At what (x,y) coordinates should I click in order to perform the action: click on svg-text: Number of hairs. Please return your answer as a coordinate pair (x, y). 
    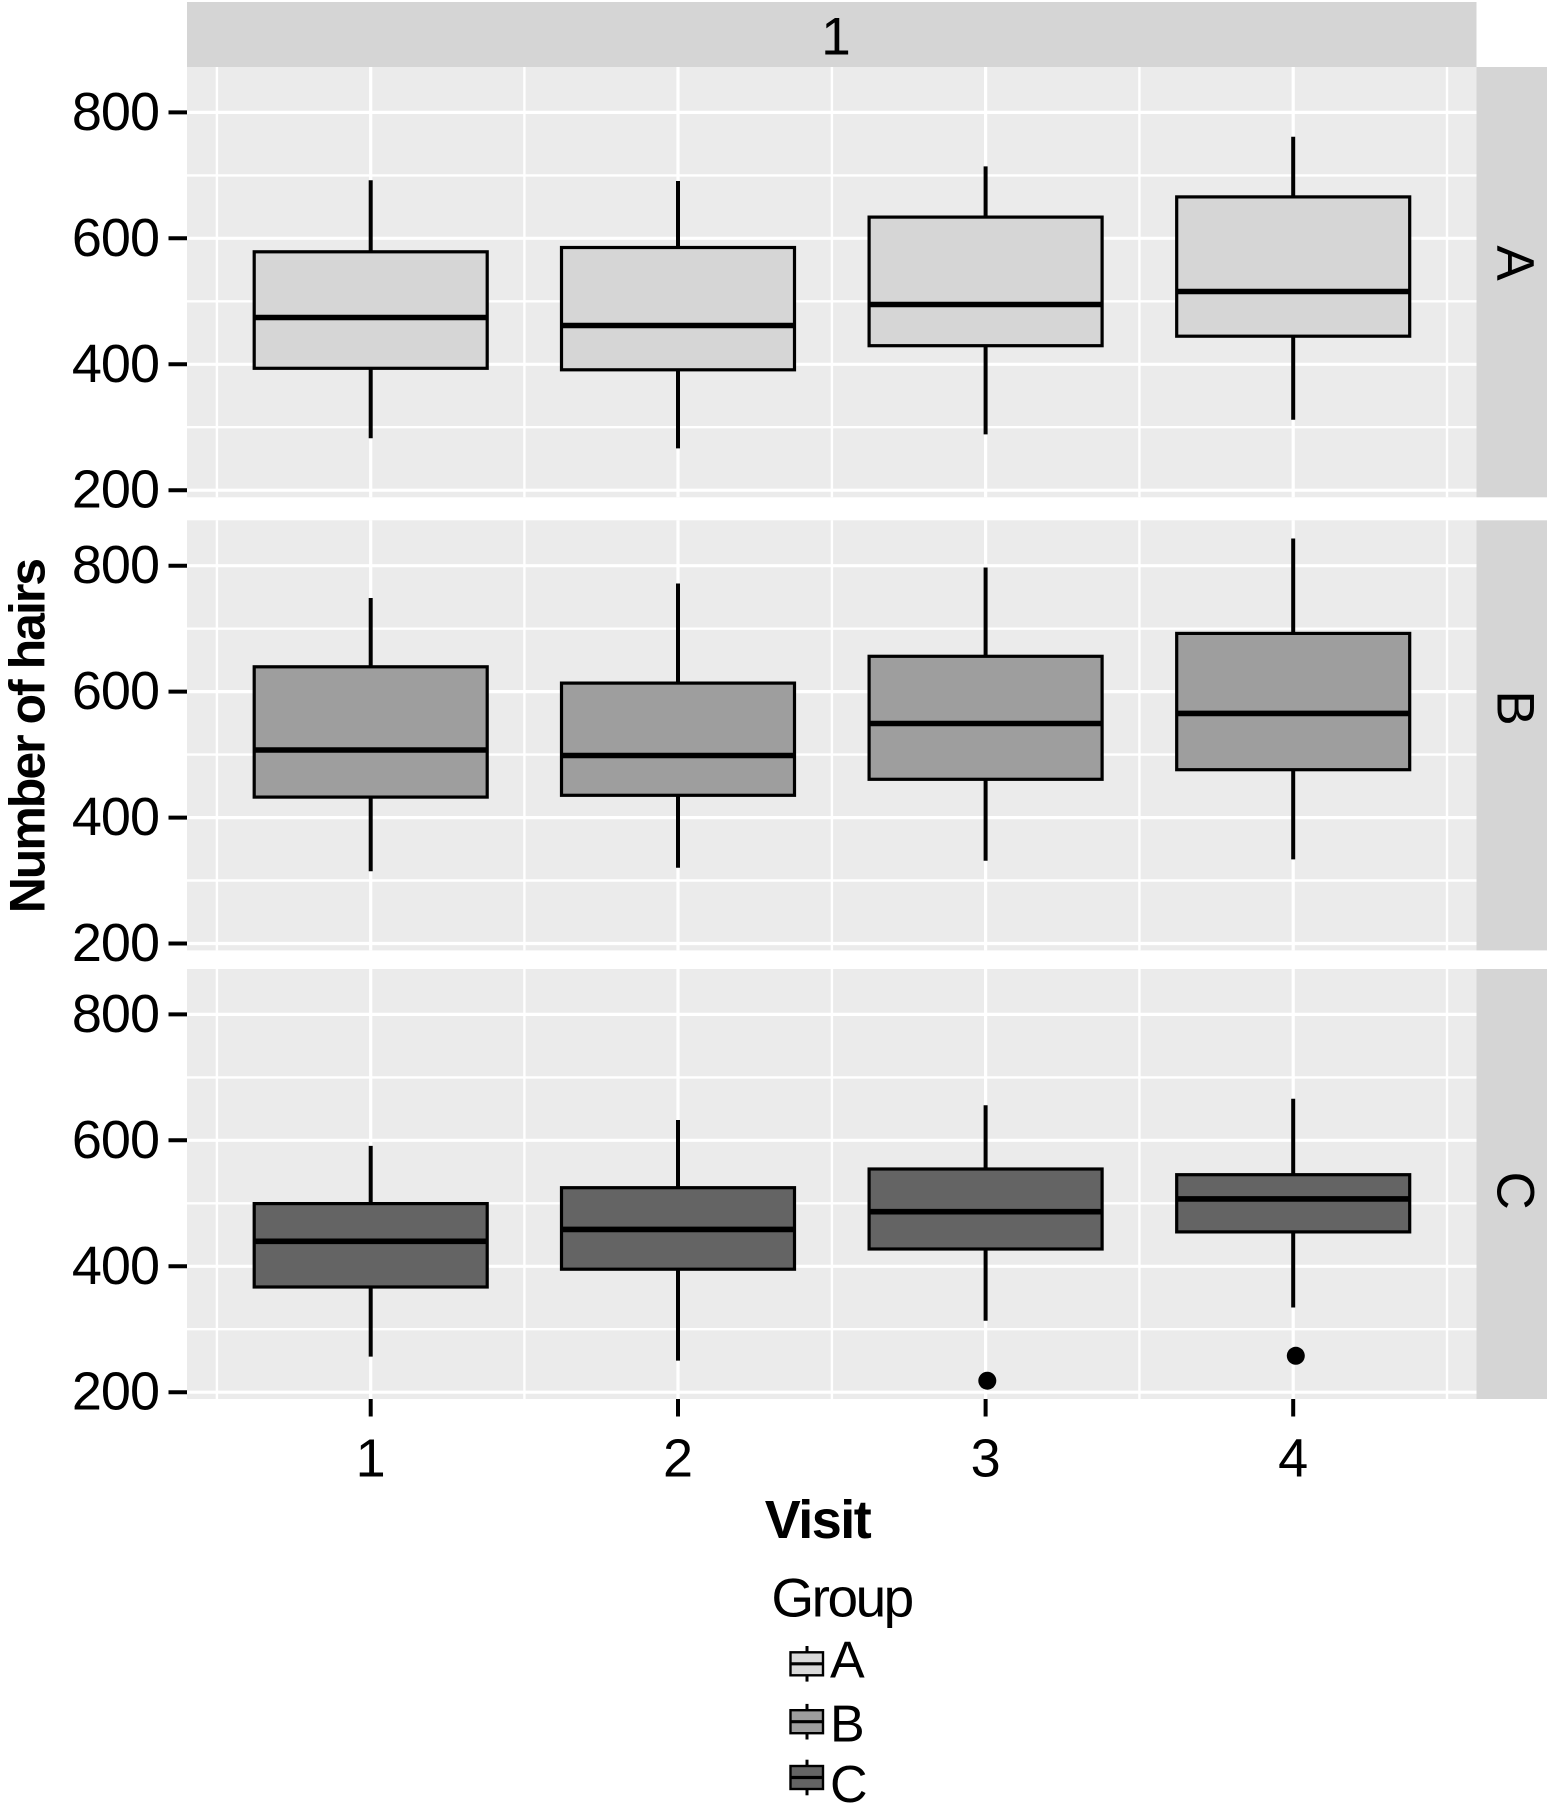
    Looking at the image, I should click on (28, 737).